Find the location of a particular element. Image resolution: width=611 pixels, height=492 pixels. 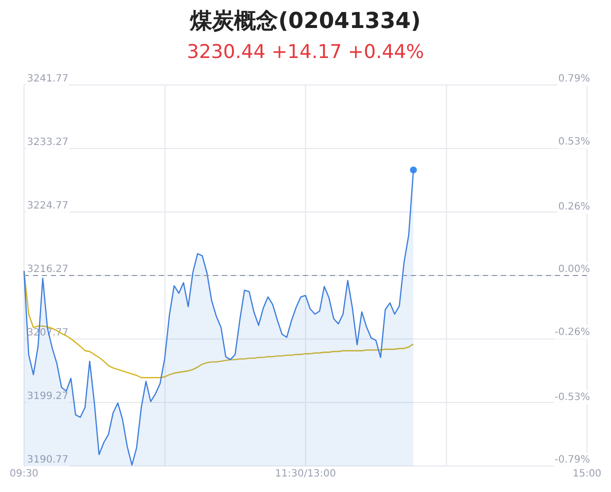

y2-tick-label: 0.79% is located at coordinates (574, 79).